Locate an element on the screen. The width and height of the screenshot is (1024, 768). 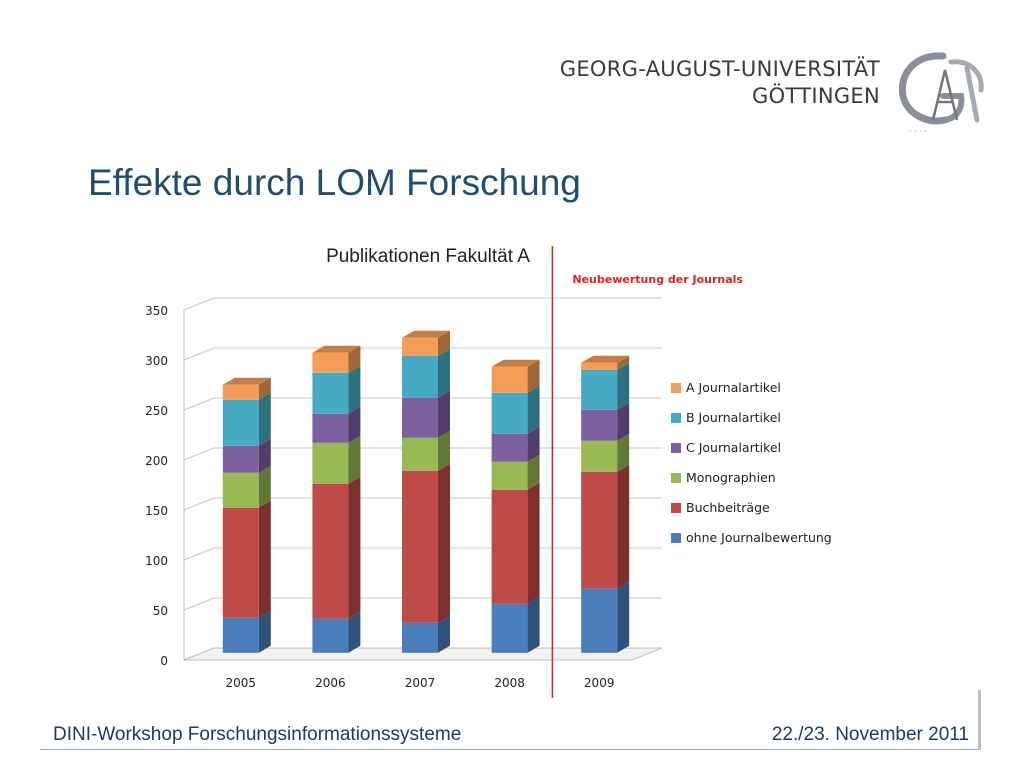
legend-label: A Journalartikel is located at coordinates (733, 387).